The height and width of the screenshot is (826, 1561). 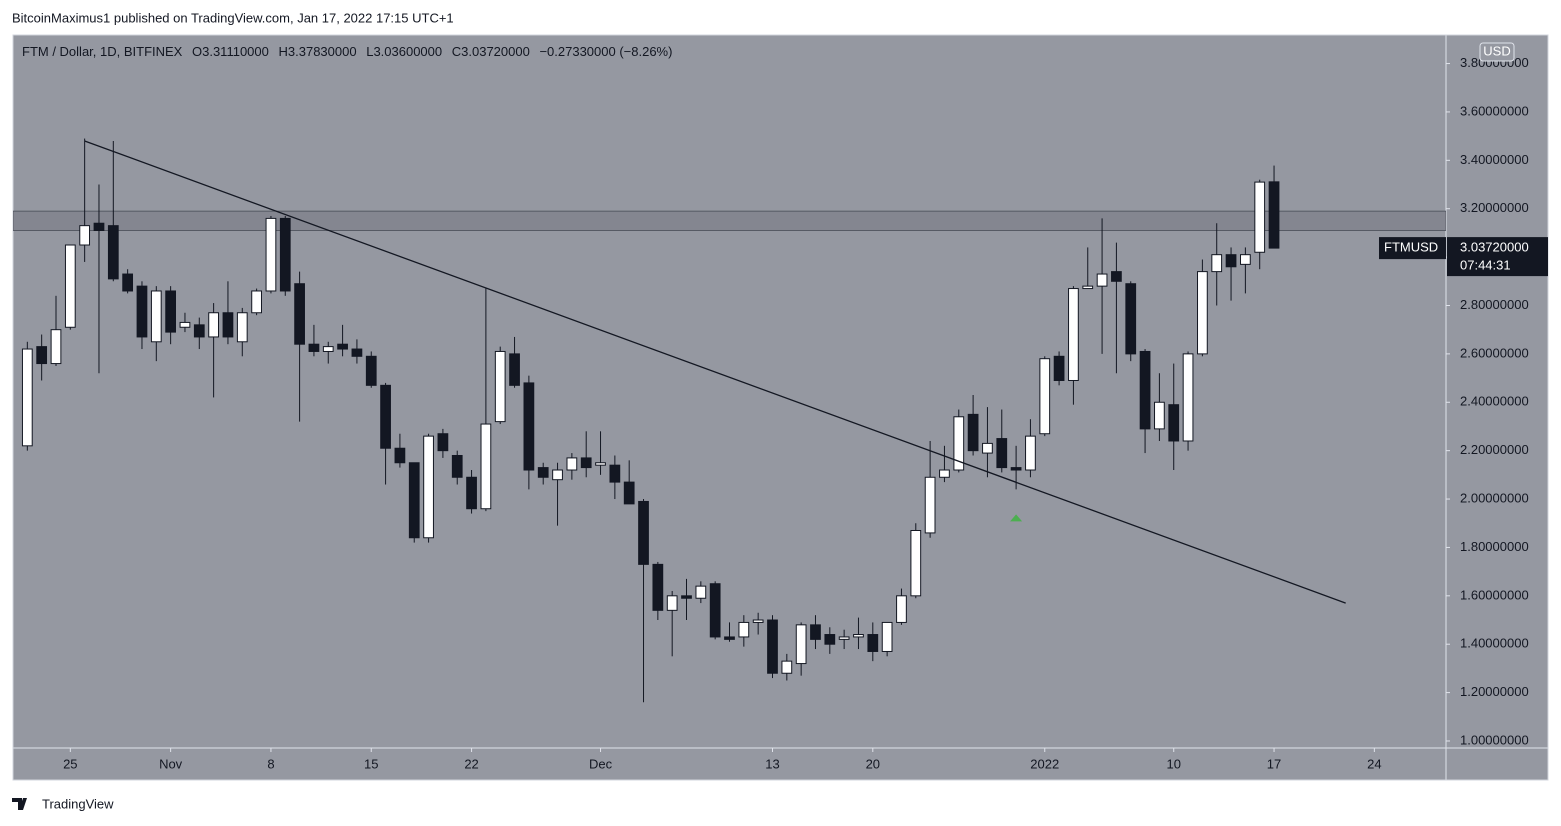 I want to click on legend-key: L, so click(x=369, y=51).